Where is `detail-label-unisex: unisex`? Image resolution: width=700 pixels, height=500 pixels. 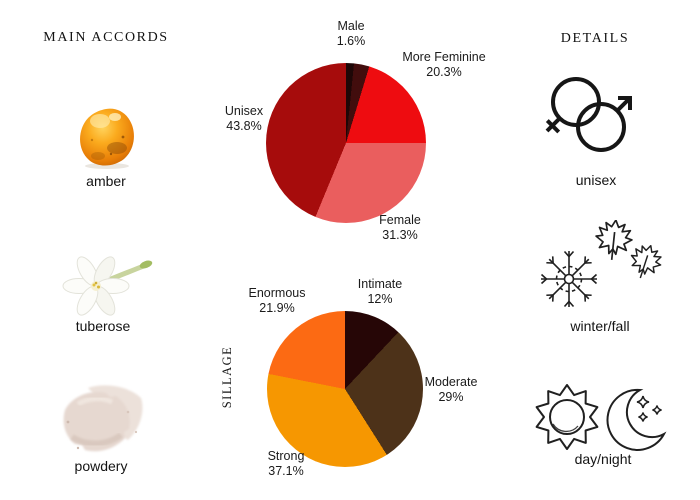 detail-label-unisex: unisex is located at coordinates (596, 180).